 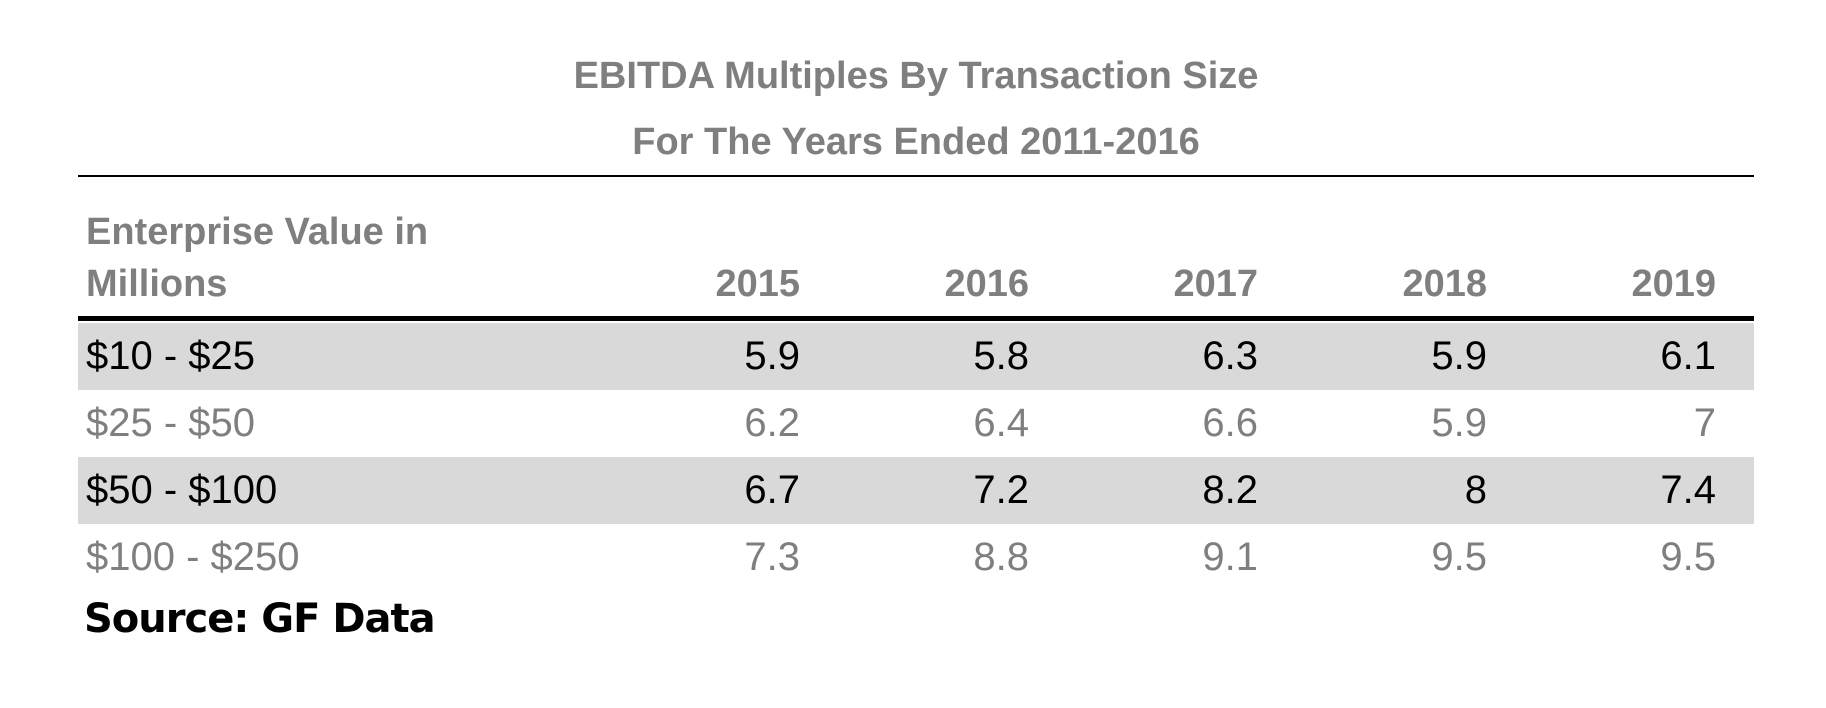 I want to click on column-header-2017: 2017, so click(x=1215, y=284).